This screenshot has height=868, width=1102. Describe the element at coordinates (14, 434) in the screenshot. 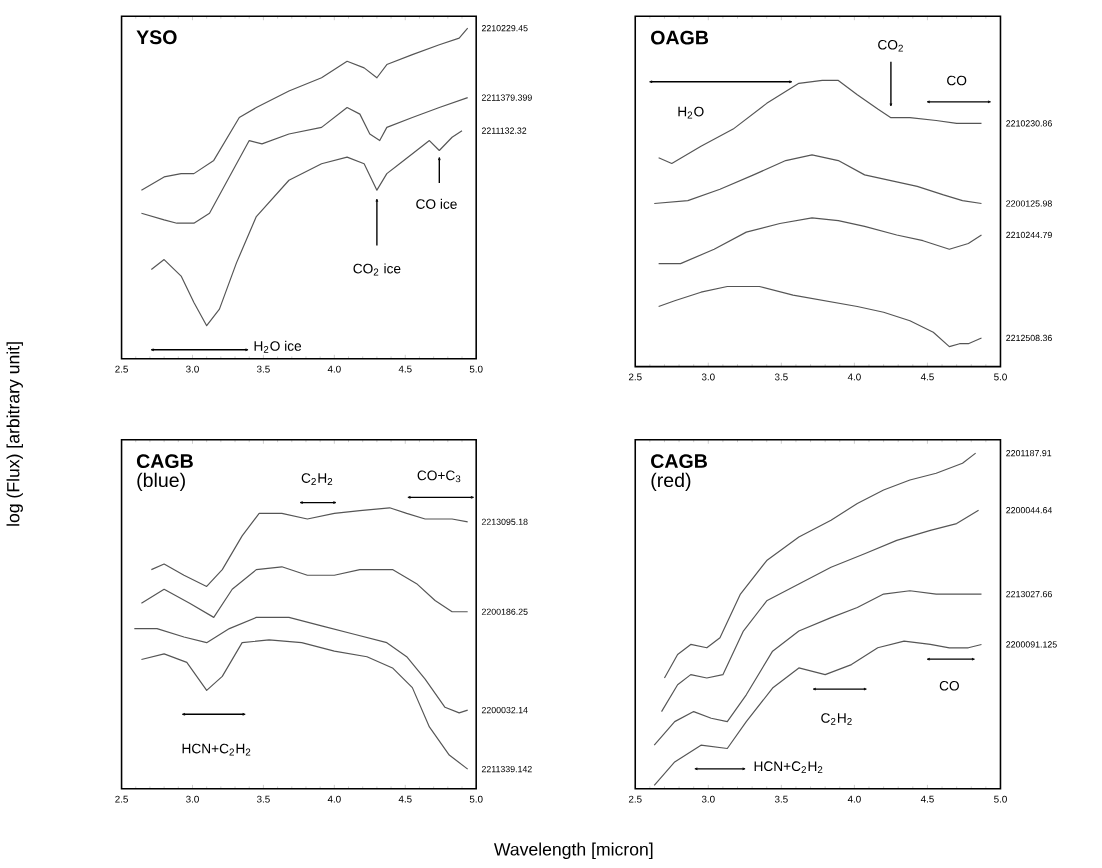

I see `y-axis-title: log (Flux) [arbitrary unit]` at that location.